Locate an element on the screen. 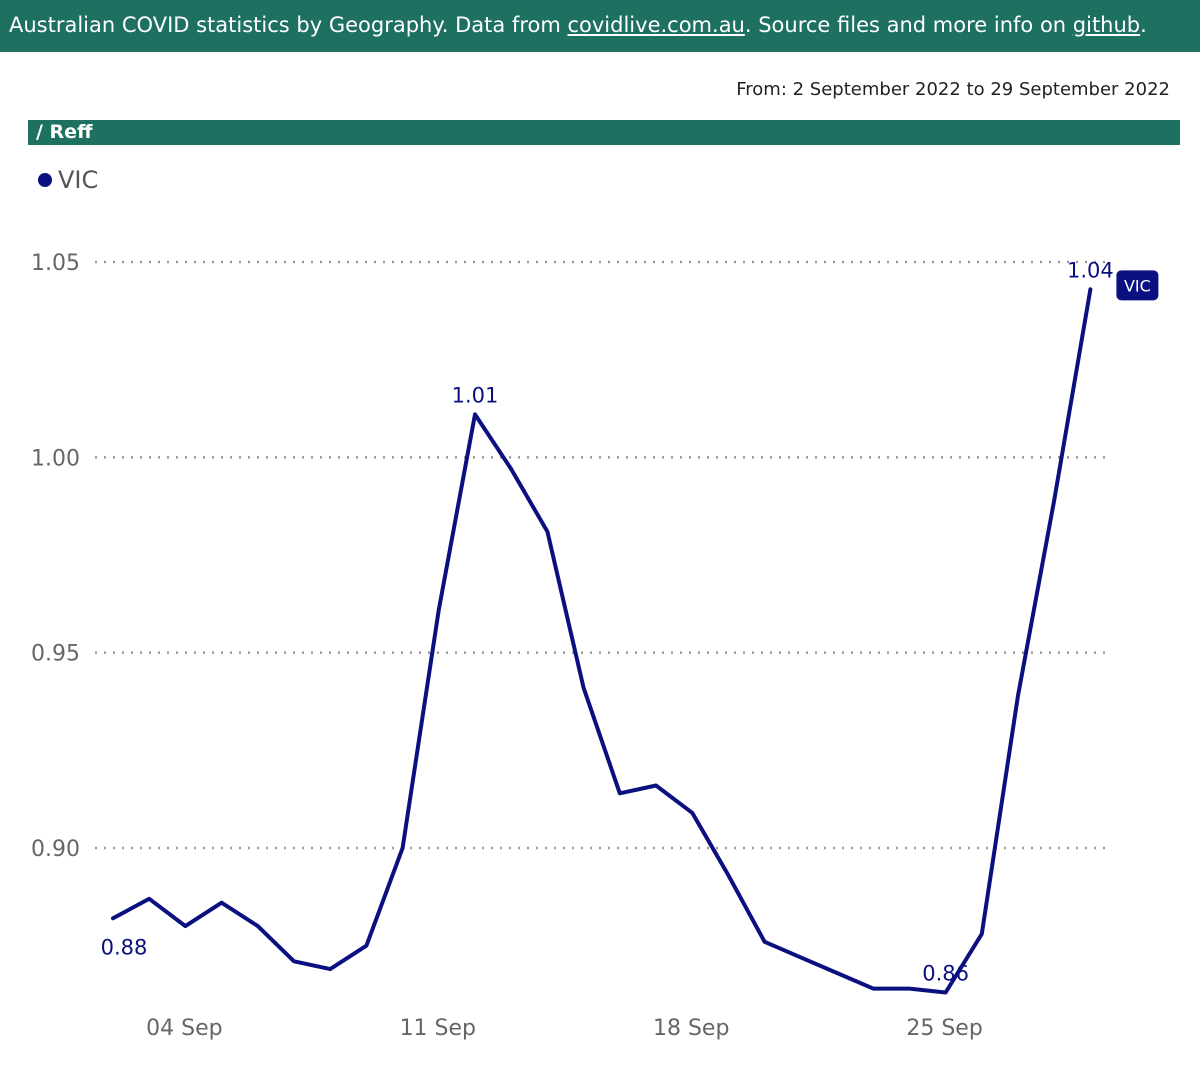 The image size is (1200, 1066). series-tag-box is located at coordinates (1137, 285).